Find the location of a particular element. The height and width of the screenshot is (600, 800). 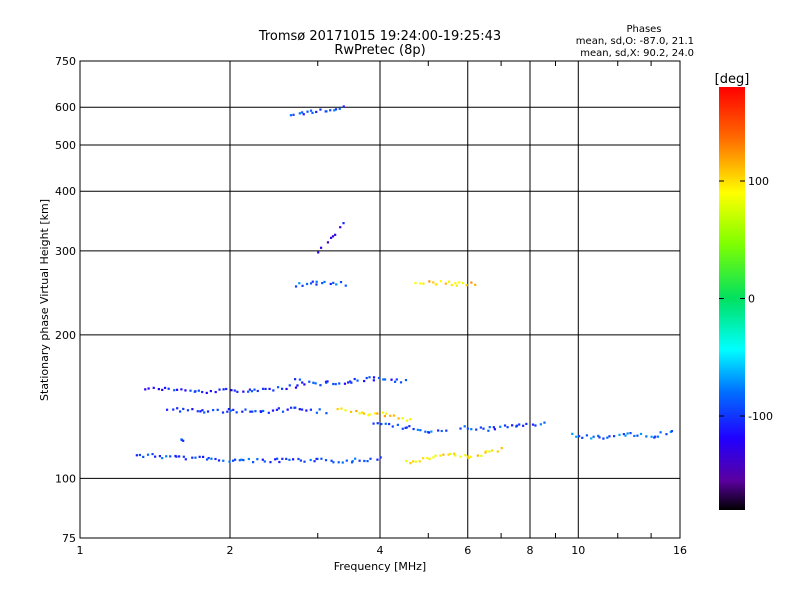

y-tick-label: 500 is located at coordinates (65, 145).